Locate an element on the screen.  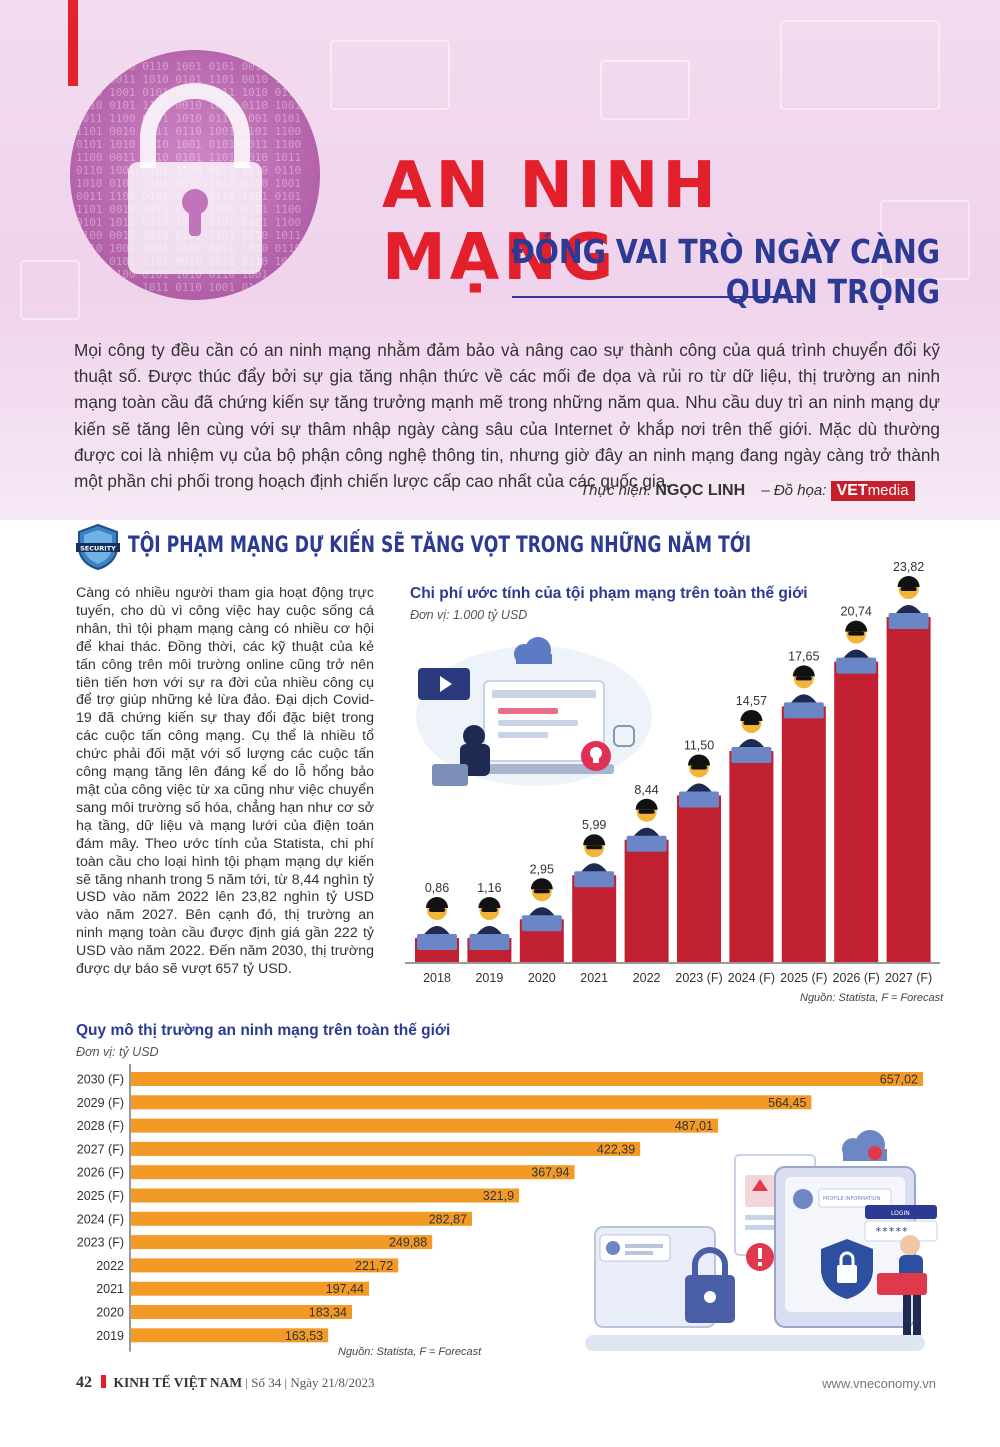
security-shield-icon: SECURITY is located at coordinates (98, 547).